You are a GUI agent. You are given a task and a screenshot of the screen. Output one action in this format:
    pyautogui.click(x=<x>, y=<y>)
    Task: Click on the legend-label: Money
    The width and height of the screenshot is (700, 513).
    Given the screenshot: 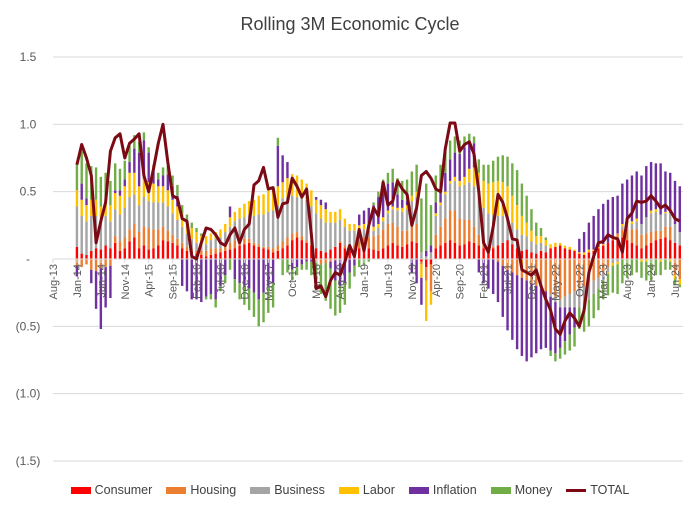 What is the action you would take?
    pyautogui.click(x=533, y=490)
    